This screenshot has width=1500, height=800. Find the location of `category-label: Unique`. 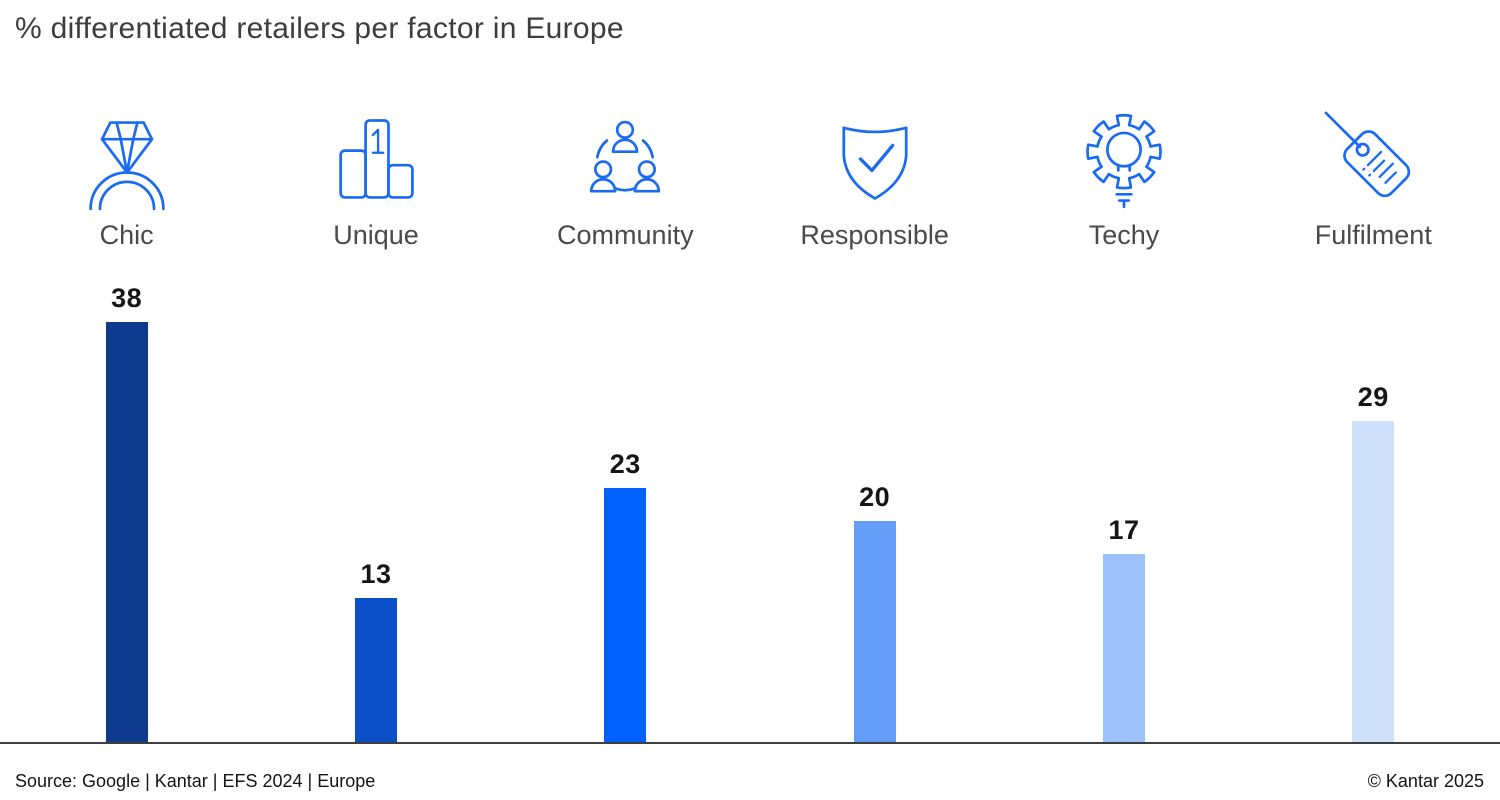

category-label: Unique is located at coordinates (376, 235).